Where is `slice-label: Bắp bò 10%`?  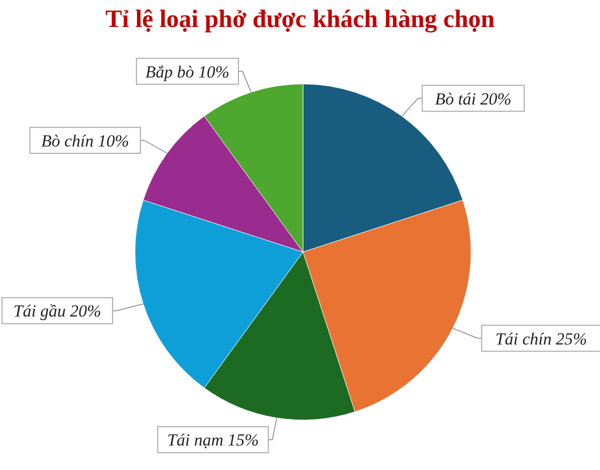
slice-label: Bắp bò 10% is located at coordinates (187, 72).